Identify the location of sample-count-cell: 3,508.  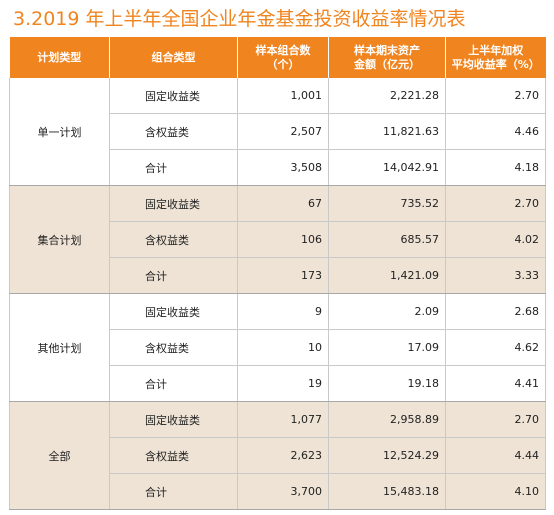
(283, 167).